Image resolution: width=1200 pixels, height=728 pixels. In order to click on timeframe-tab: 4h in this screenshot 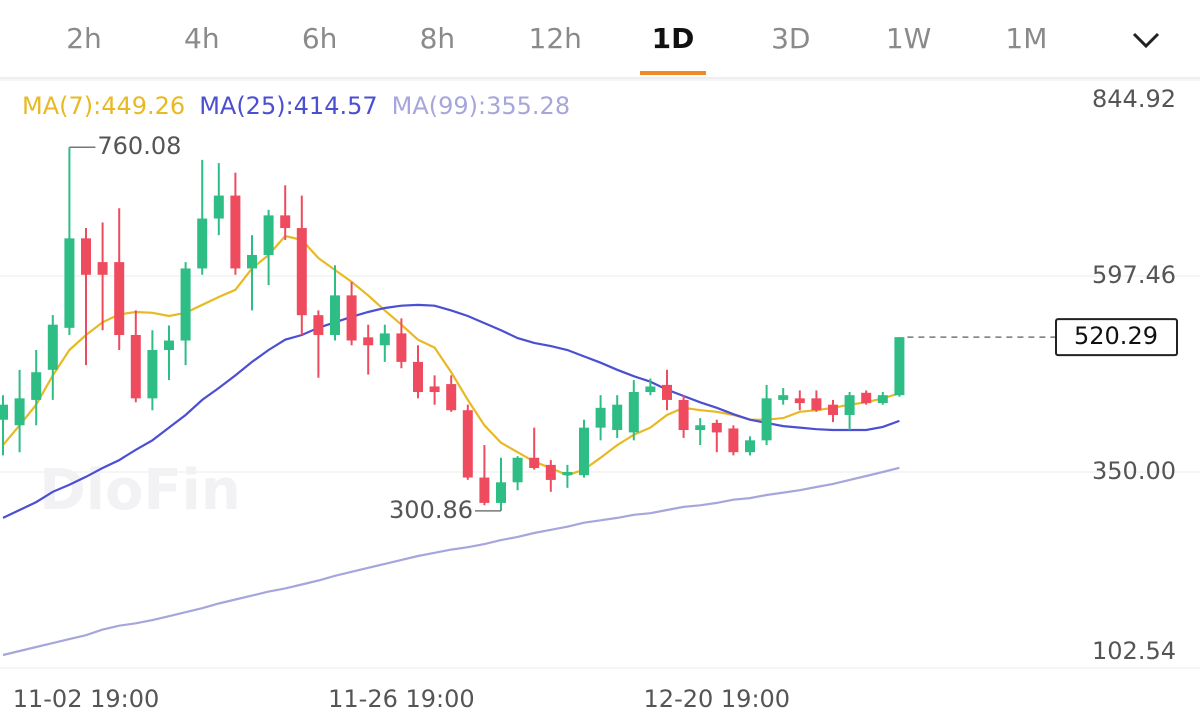, I will do `click(202, 38)`.